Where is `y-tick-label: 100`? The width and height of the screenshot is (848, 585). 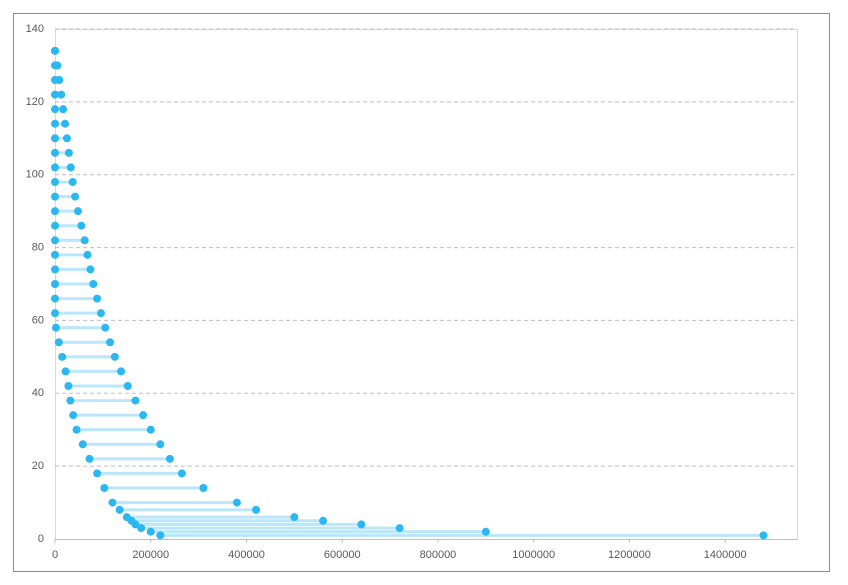 y-tick-label: 100 is located at coordinates (35, 175).